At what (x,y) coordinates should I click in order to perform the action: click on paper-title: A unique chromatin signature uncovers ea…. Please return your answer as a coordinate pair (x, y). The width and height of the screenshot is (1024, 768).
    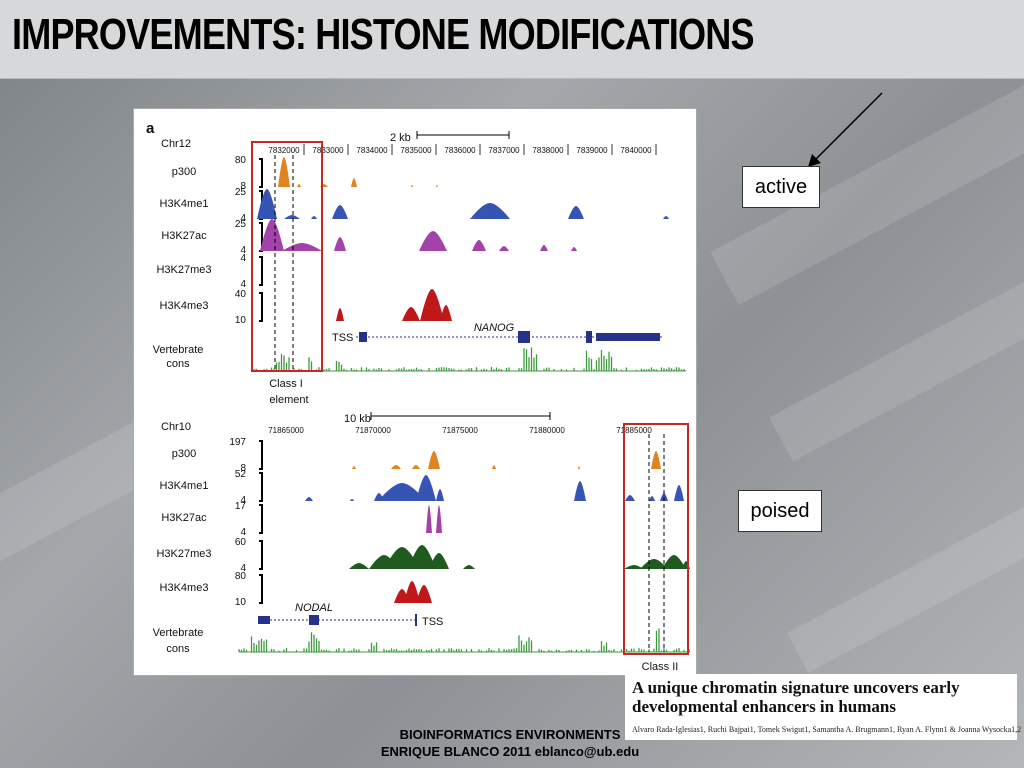
    Looking at the image, I should click on (796, 697).